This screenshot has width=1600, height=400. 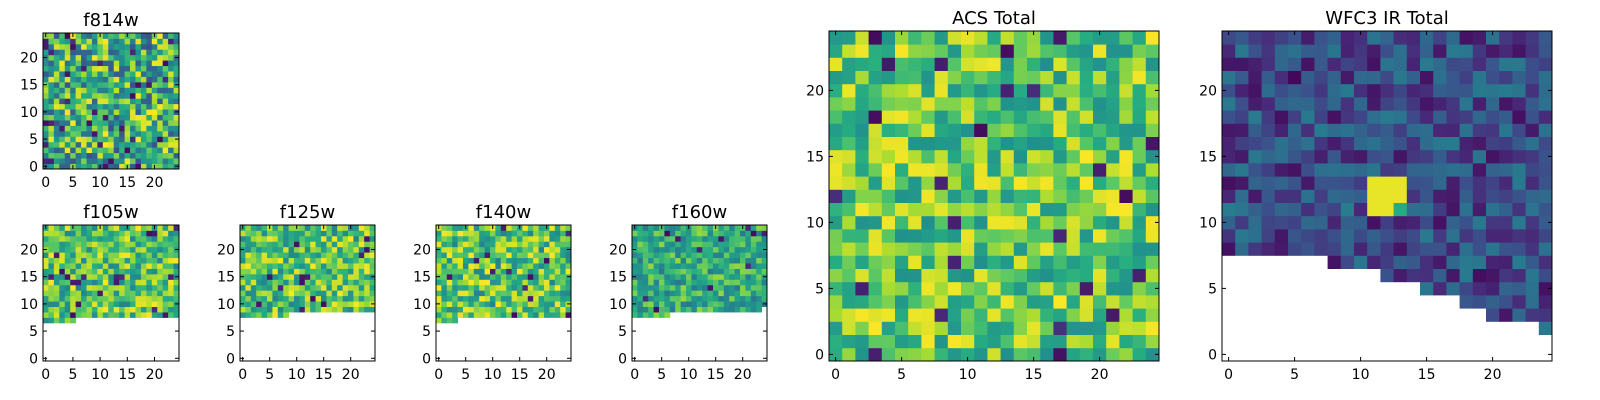 I want to click on x-tick-label: 15, so click(x=716, y=375).